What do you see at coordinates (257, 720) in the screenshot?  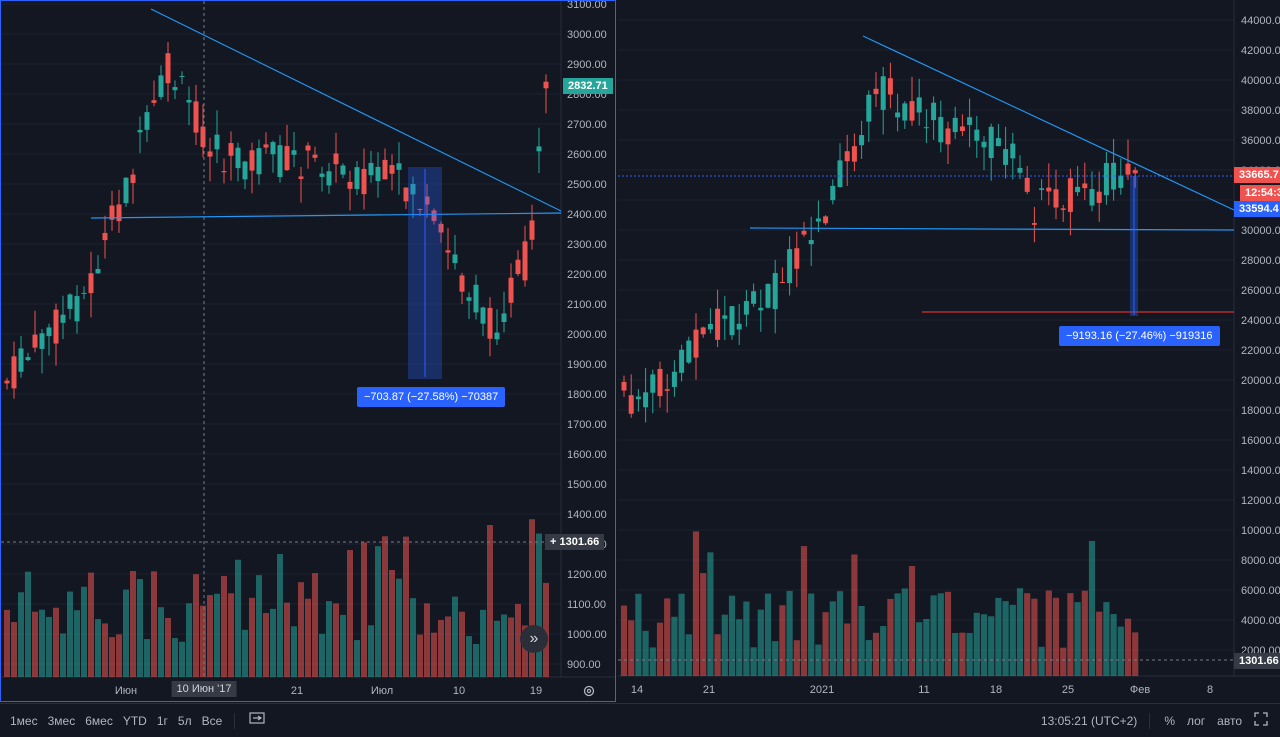 I see `date-range-icon` at bounding box center [257, 720].